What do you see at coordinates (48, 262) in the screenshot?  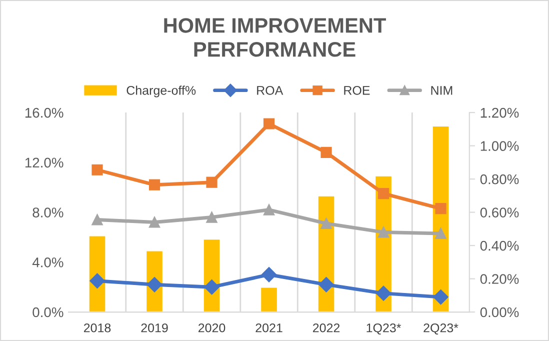 I see `y-tick-label: 4.0%` at bounding box center [48, 262].